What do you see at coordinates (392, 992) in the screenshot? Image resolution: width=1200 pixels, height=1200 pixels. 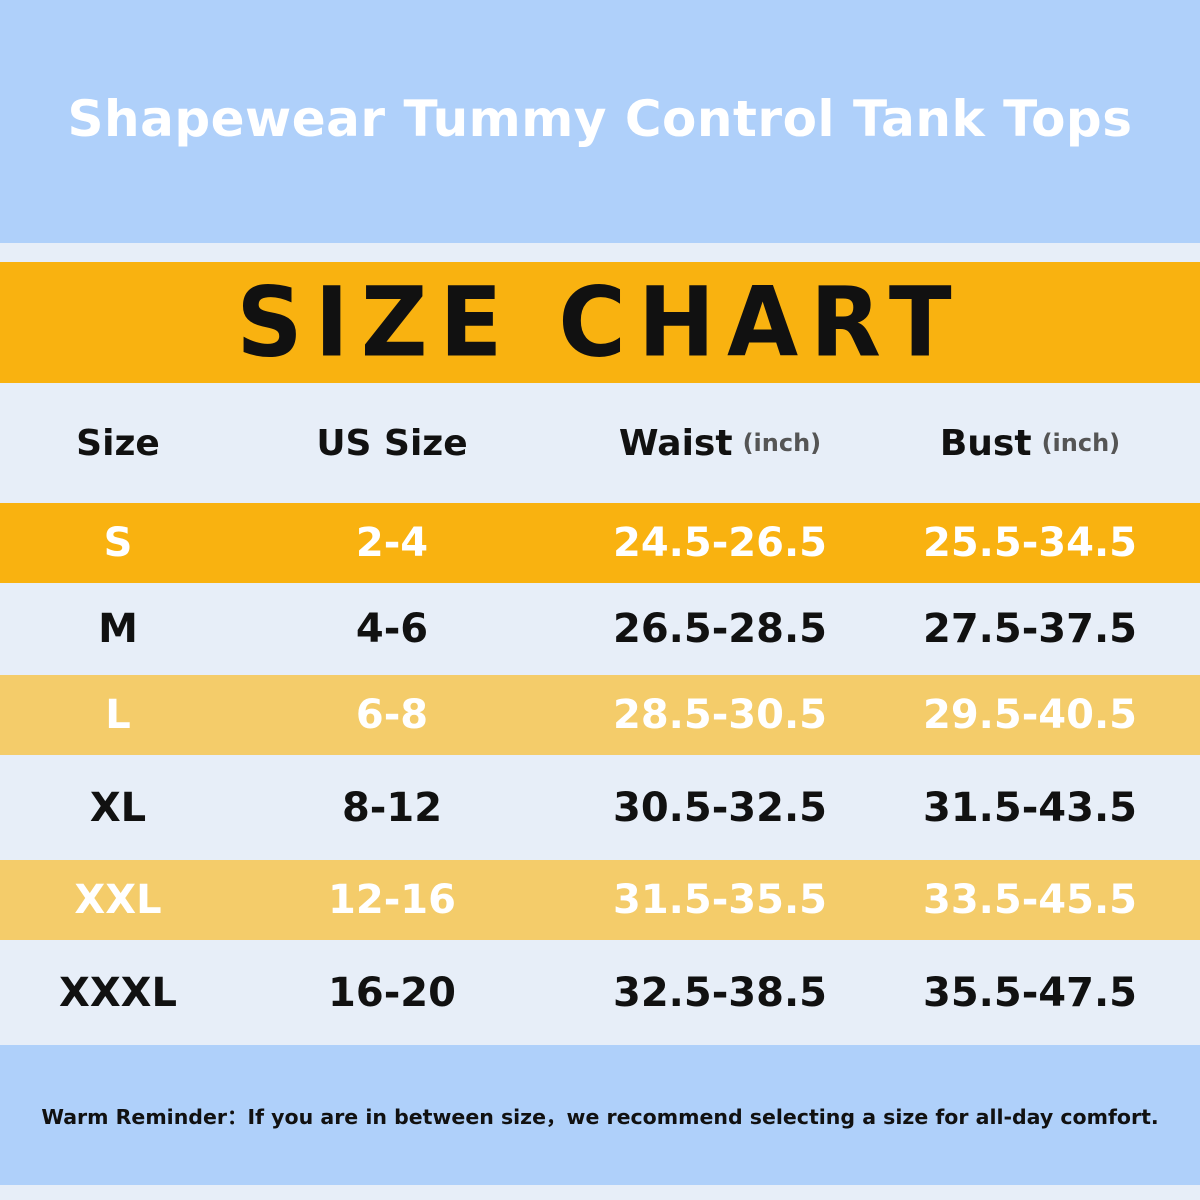 I see `table-cell: 16-20` at bounding box center [392, 992].